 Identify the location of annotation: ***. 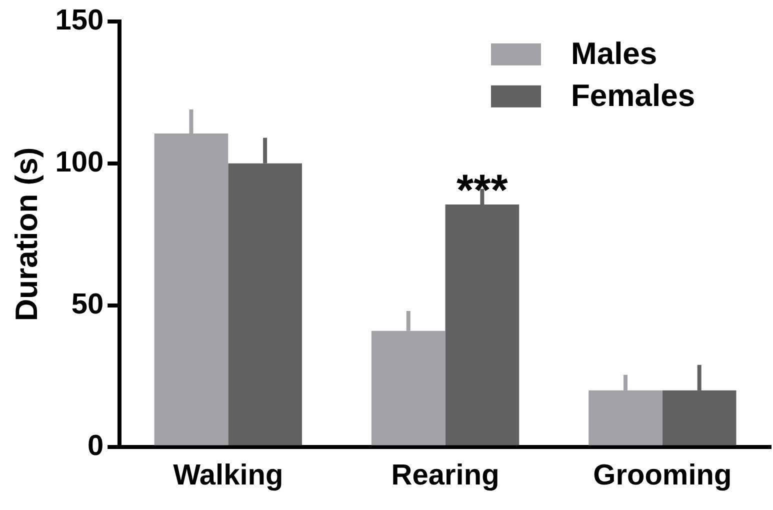
(482, 190).